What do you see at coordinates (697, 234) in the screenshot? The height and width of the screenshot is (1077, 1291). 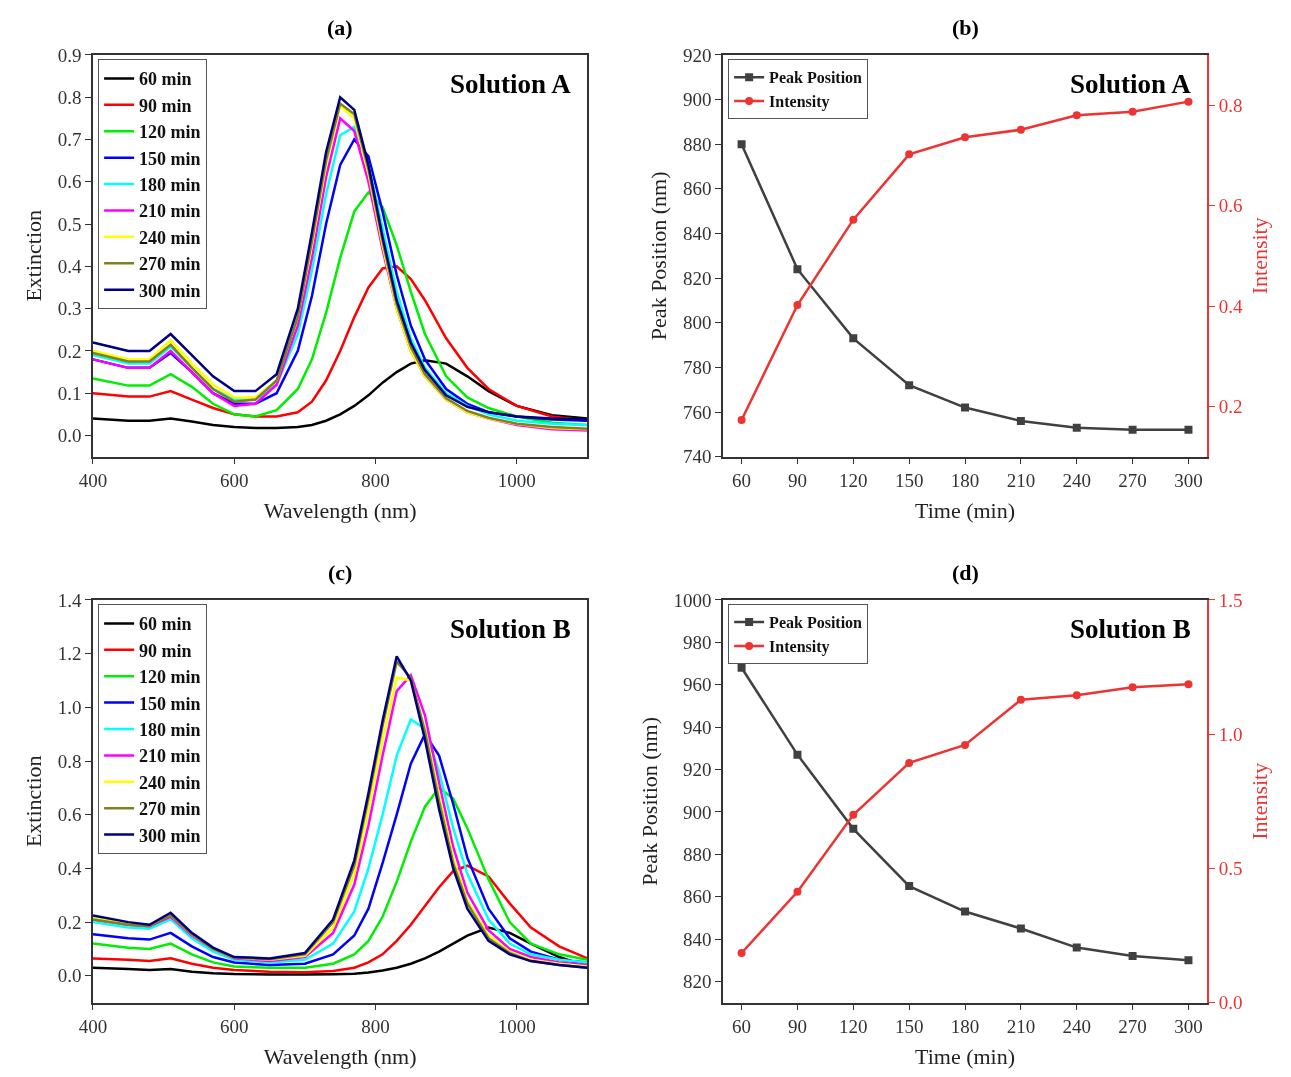 I see `y-tick-label: 840` at bounding box center [697, 234].